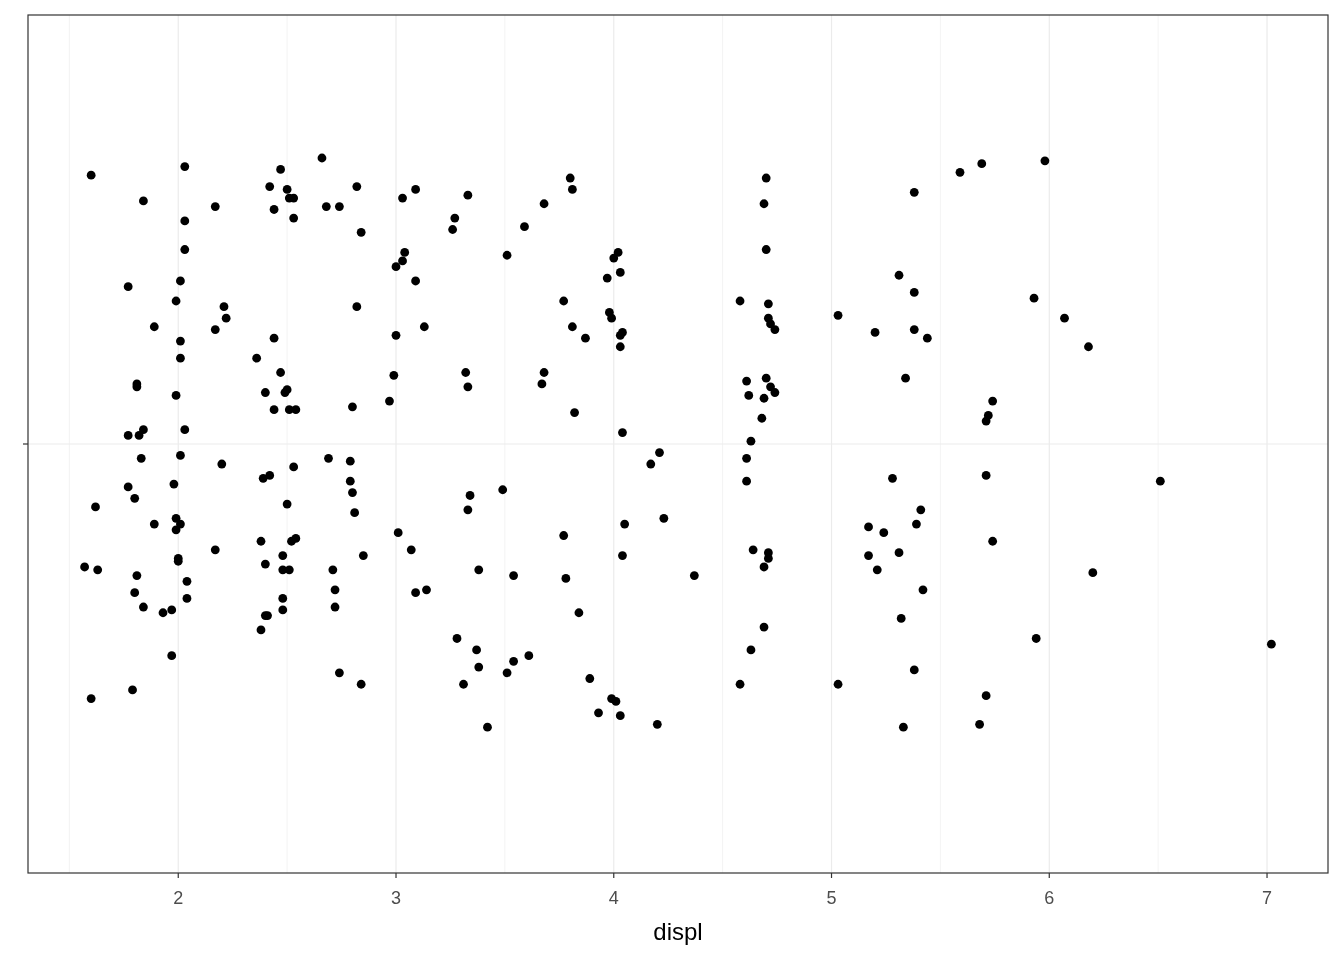  I want to click on x-tick-label: 7, so click(1267, 898).